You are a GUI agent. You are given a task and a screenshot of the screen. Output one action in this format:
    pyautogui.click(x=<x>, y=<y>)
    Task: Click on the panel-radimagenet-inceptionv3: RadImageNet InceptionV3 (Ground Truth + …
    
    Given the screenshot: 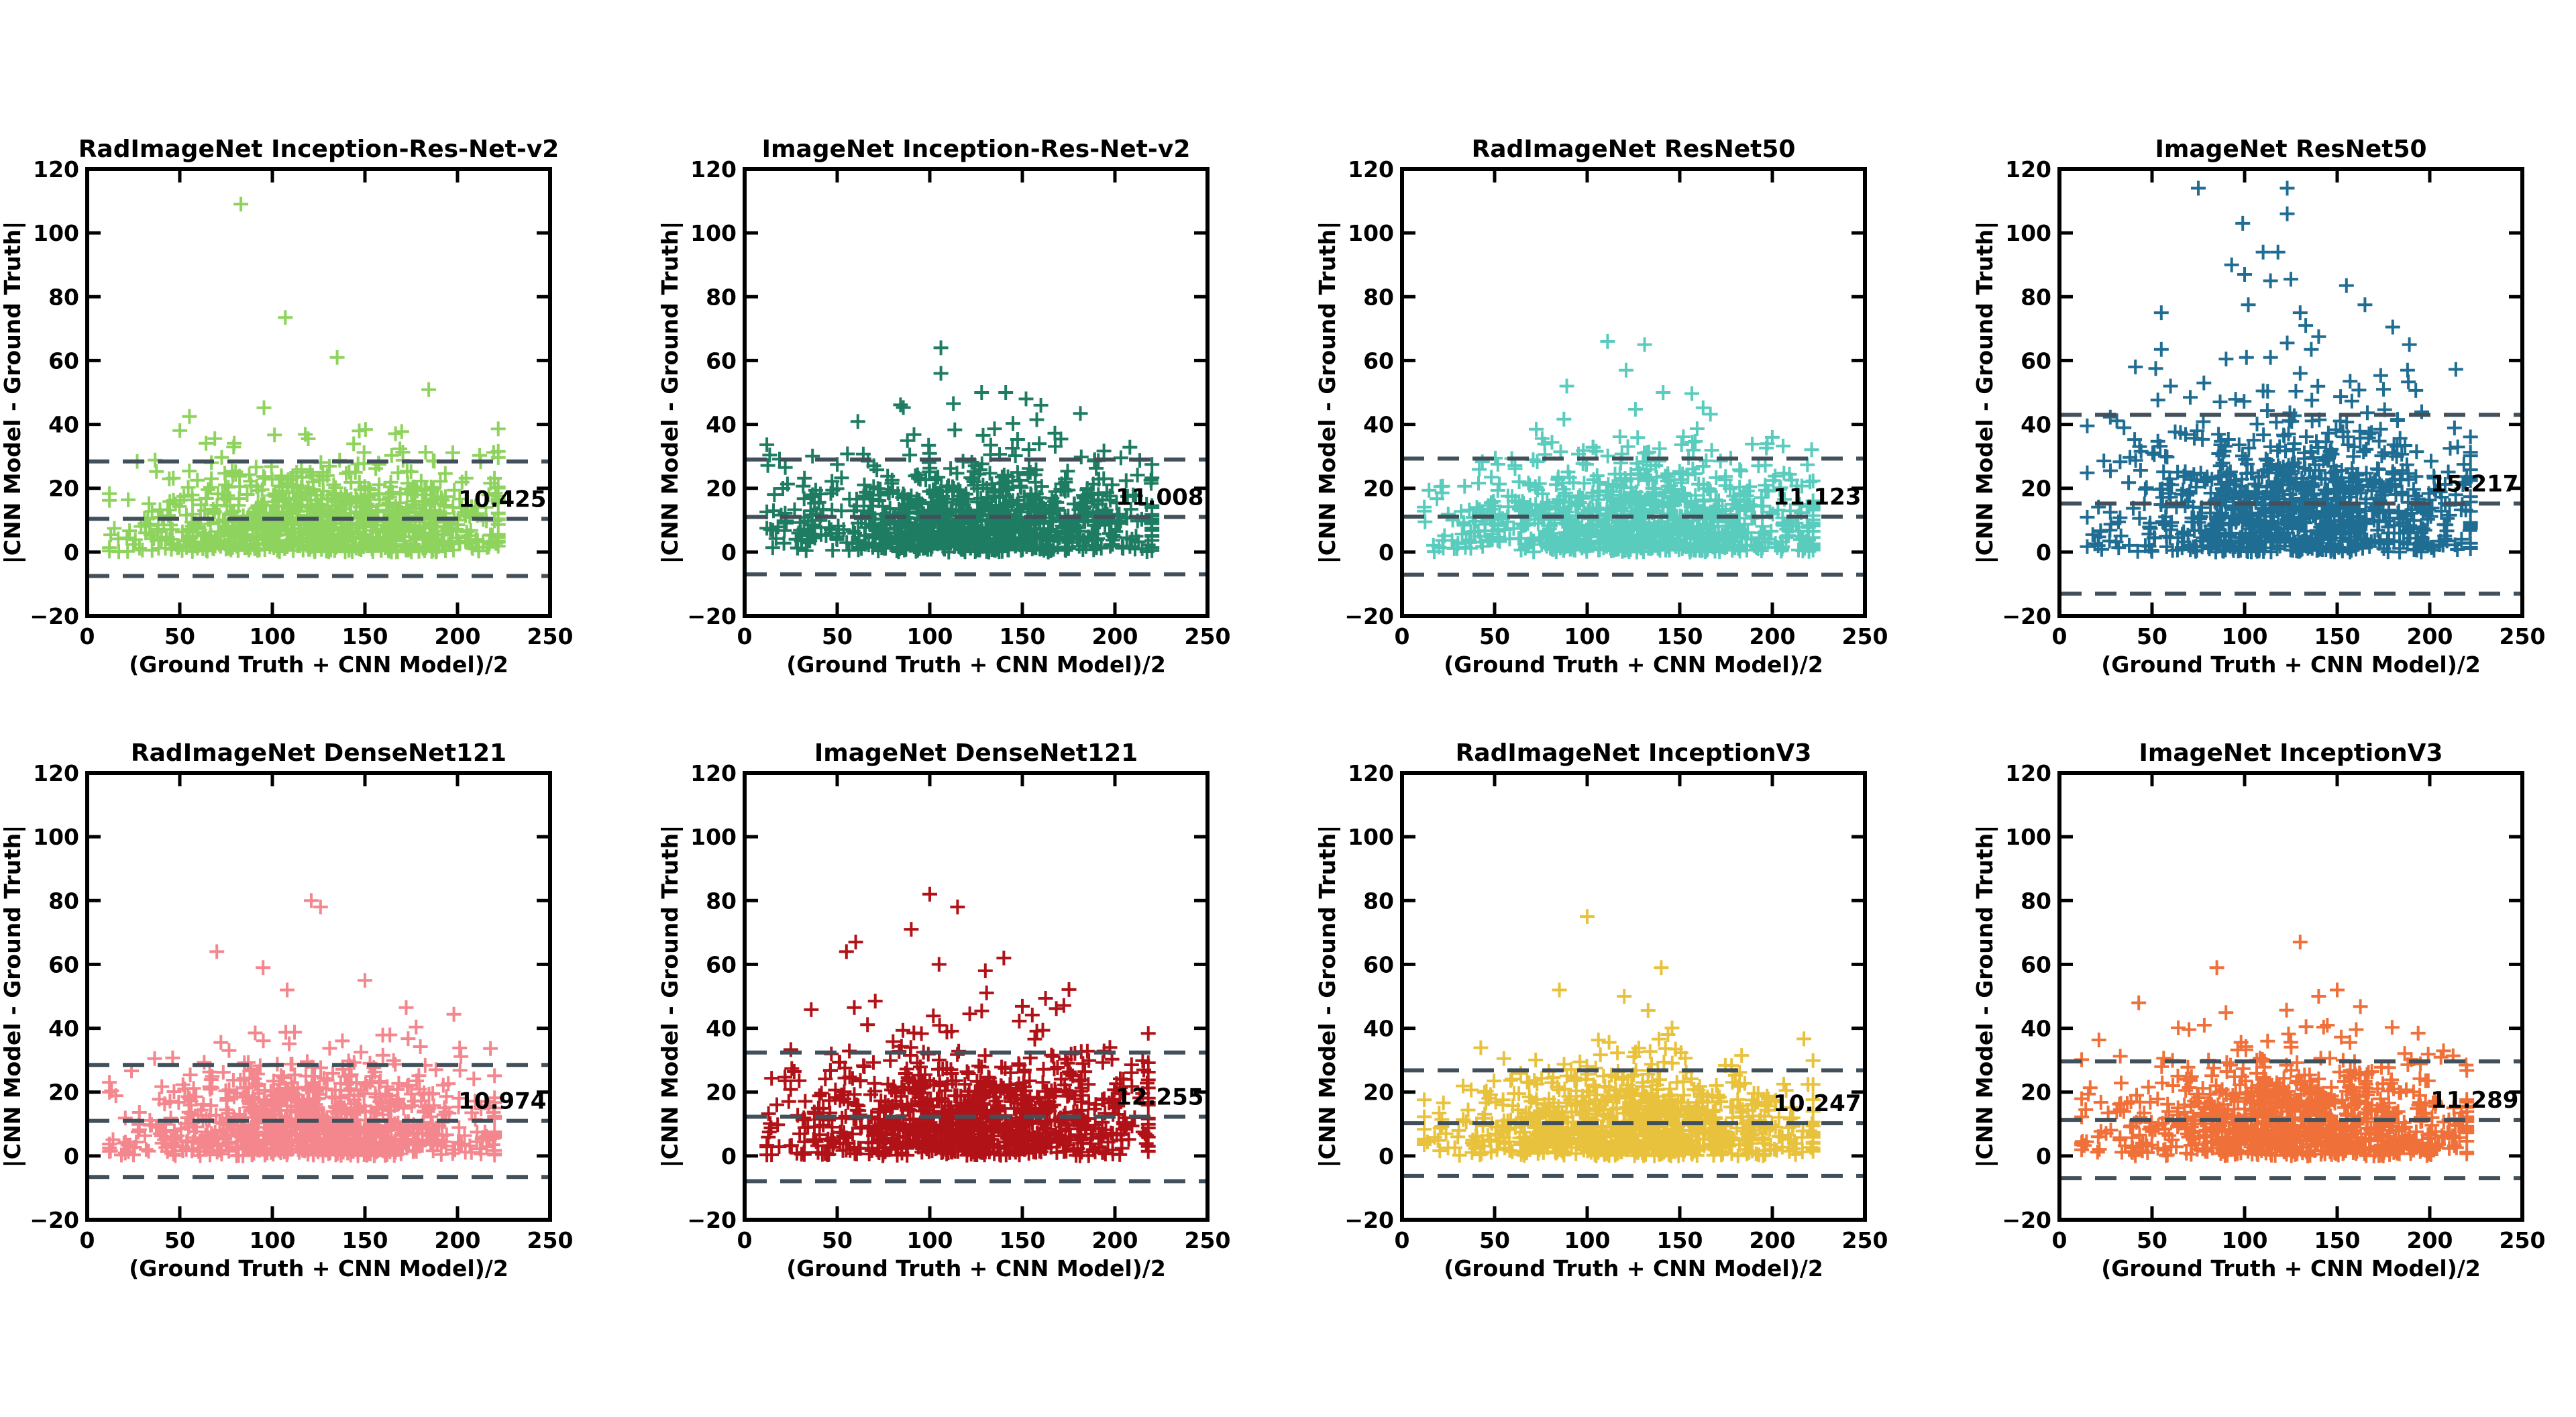 What is the action you would take?
    pyautogui.click(x=1643, y=1017)
    